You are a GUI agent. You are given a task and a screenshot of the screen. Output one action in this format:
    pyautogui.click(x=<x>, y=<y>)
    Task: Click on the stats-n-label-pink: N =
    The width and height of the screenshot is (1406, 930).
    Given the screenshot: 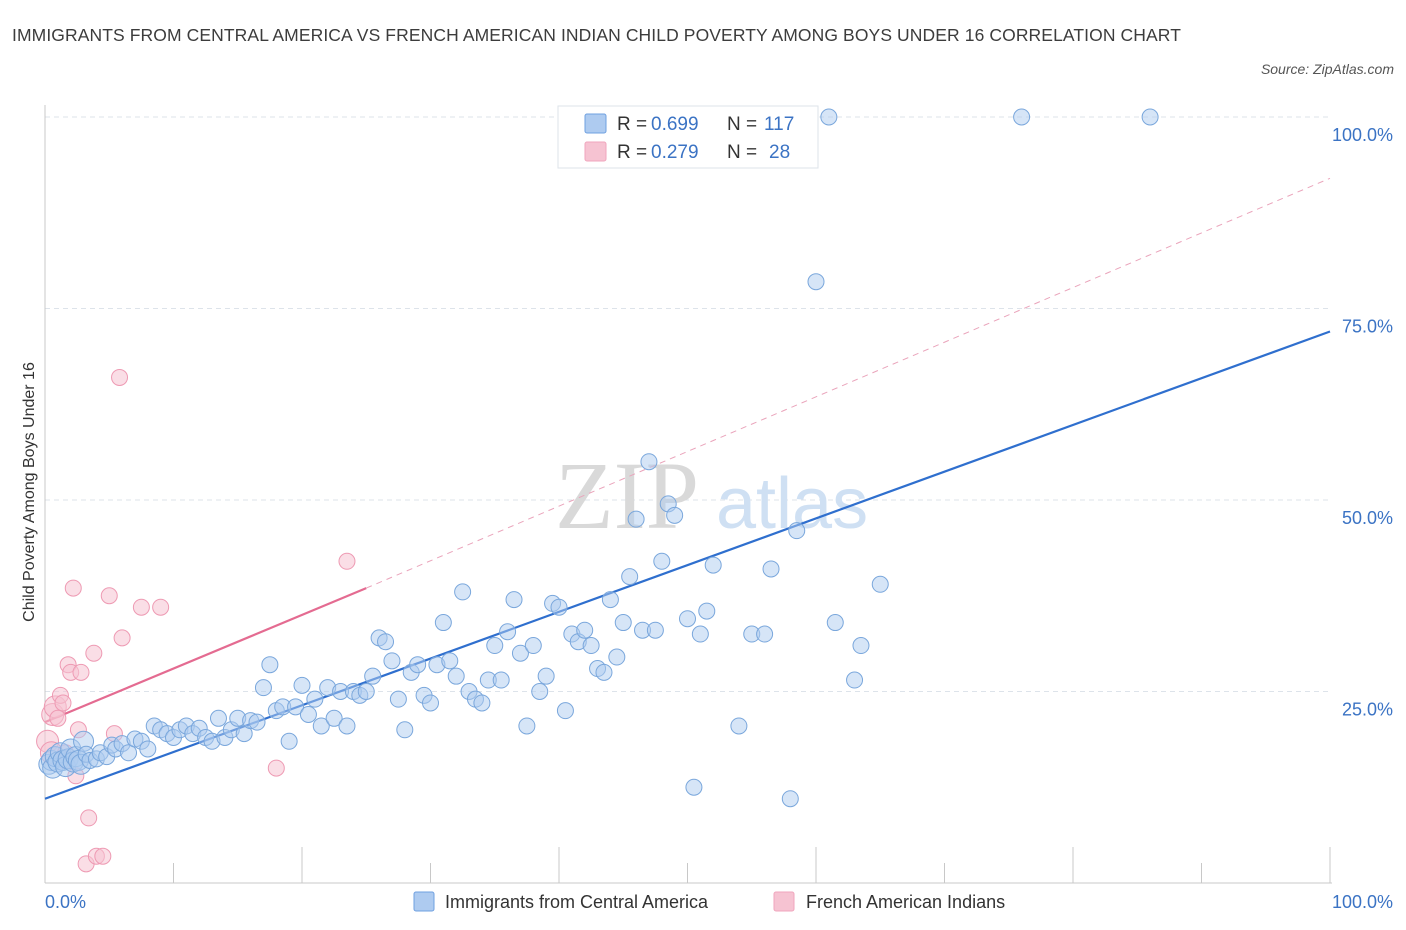 What is the action you would take?
    pyautogui.click(x=742, y=152)
    